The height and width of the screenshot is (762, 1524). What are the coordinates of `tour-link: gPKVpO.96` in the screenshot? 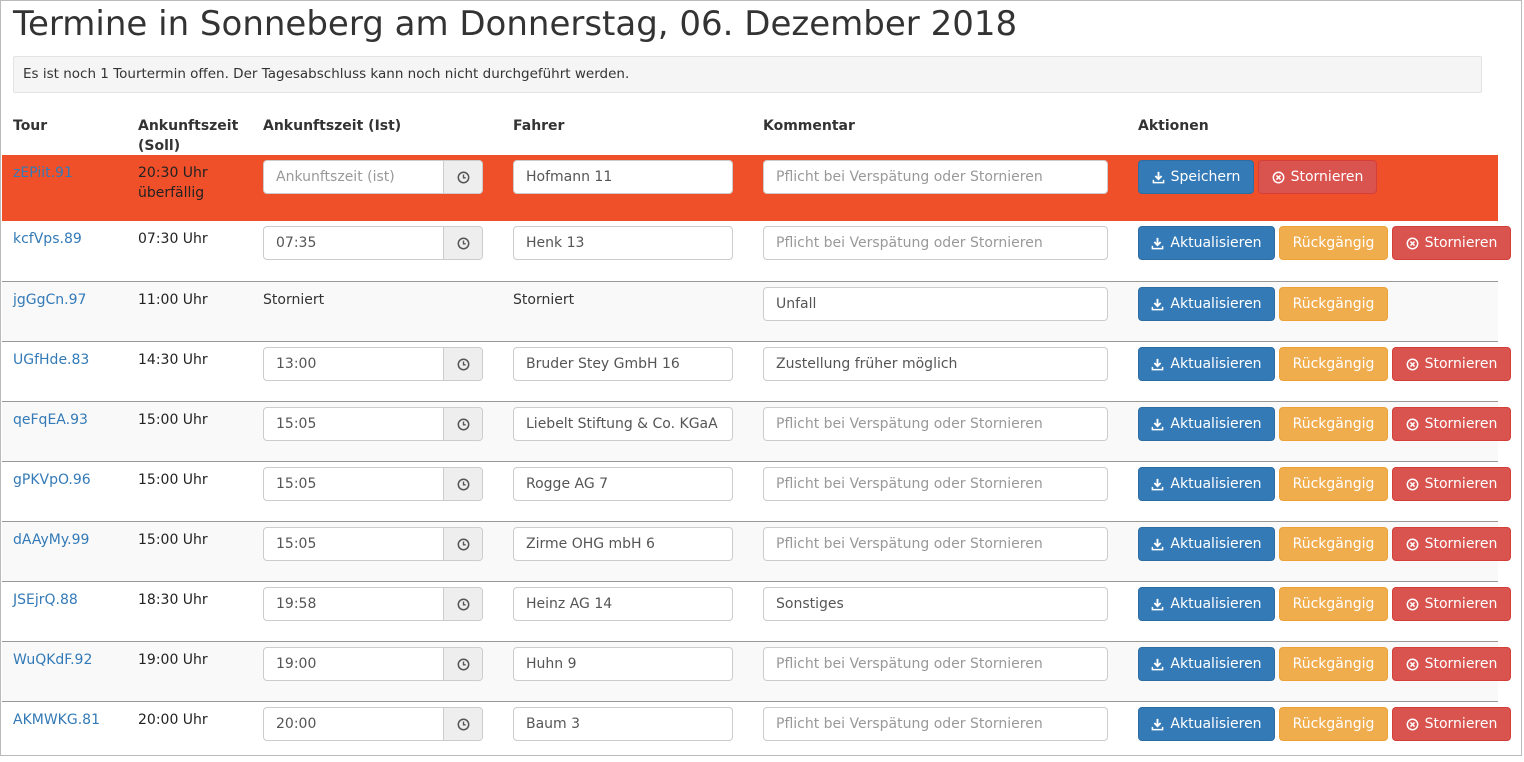 It's located at (52, 480).